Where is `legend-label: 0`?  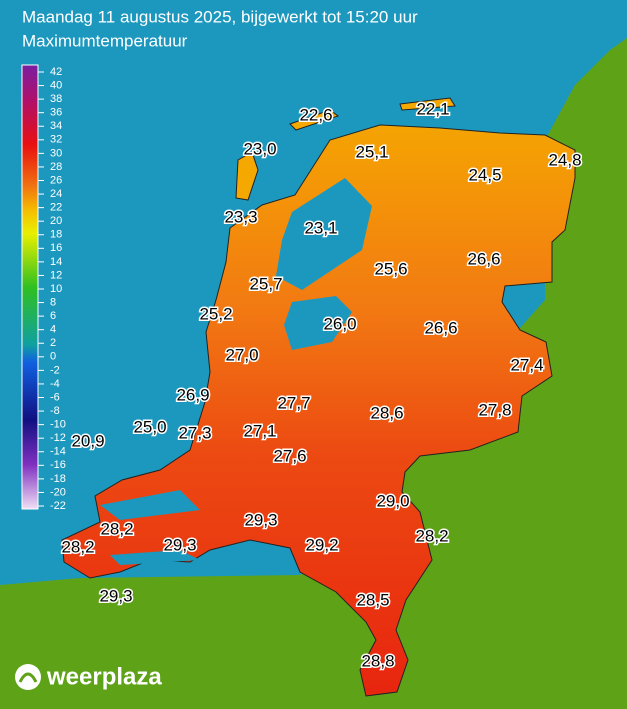
legend-label: 0 is located at coordinates (53, 357).